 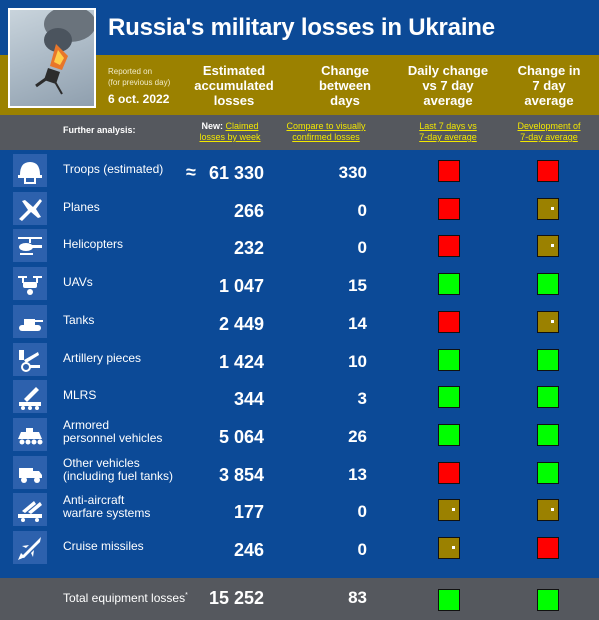 I want to click on daily-change-value: 15, so click(x=357, y=285).